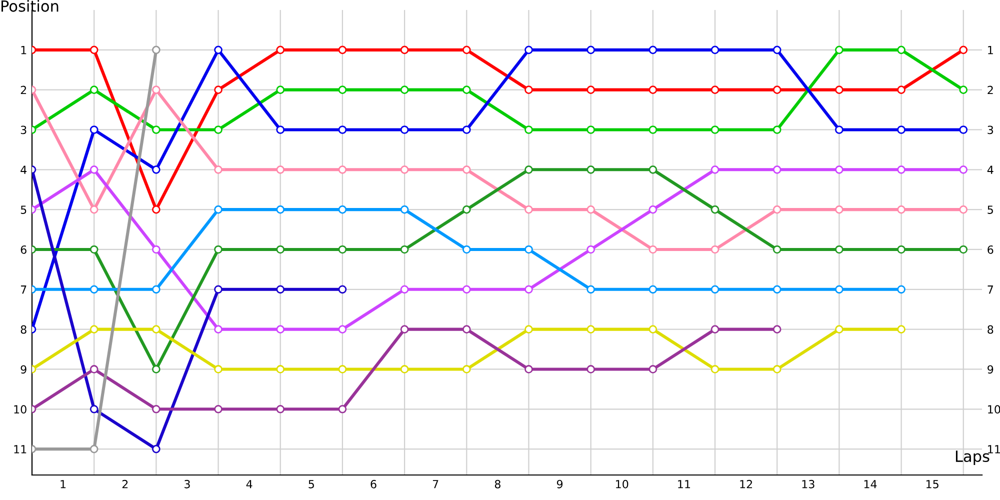 Image resolution: width=1000 pixels, height=500 pixels. I want to click on x-tick-label: 14, so click(870, 484).